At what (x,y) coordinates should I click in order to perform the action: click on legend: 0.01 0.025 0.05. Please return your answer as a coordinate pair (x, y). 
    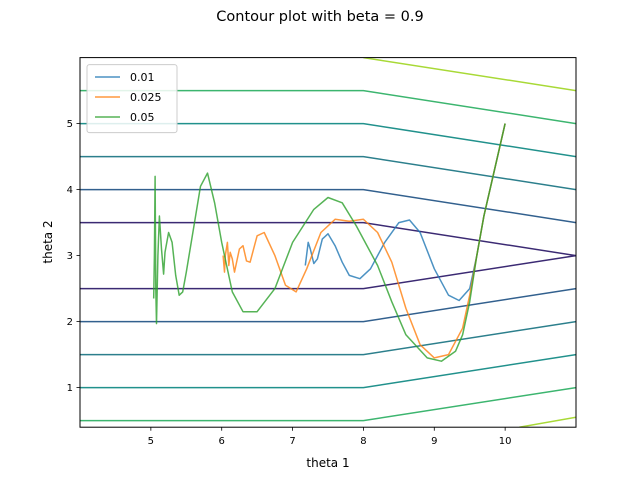
    Looking at the image, I should click on (132, 99).